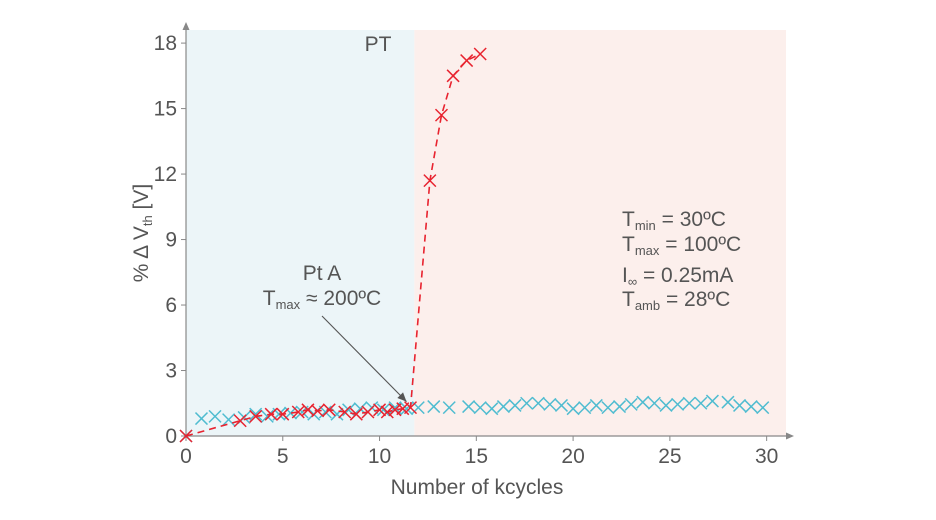  Describe the element at coordinates (269, 298) in the screenshot. I see `pt-a-tmax-main: T` at that location.